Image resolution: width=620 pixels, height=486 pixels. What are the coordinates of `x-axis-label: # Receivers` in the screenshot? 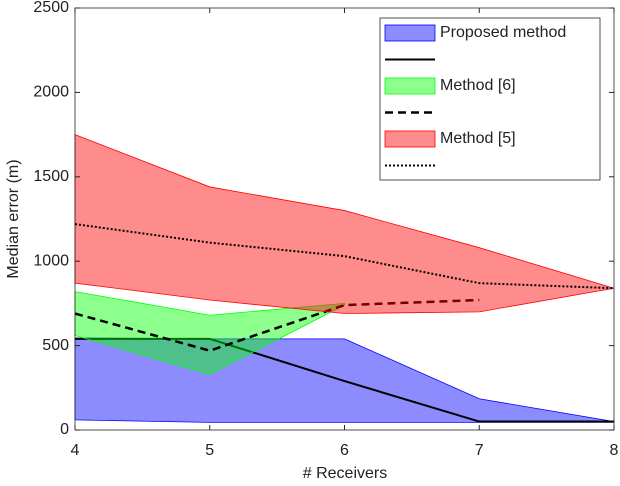 It's located at (345, 473).